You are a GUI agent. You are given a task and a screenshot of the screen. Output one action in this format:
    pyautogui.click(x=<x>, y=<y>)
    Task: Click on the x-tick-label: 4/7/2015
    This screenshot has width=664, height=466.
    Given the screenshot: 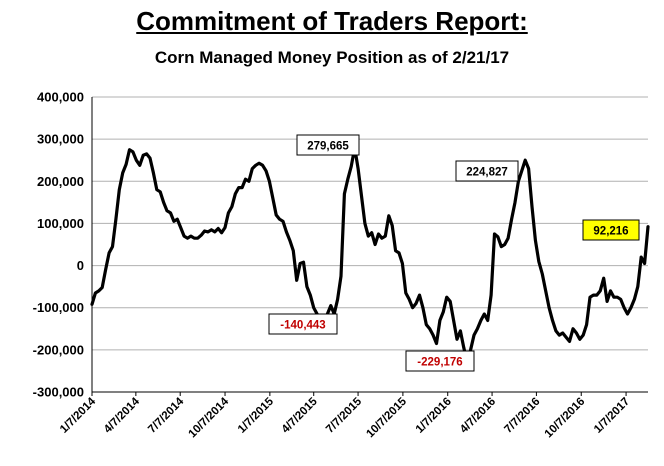 What is the action you would take?
    pyautogui.click(x=300, y=415)
    